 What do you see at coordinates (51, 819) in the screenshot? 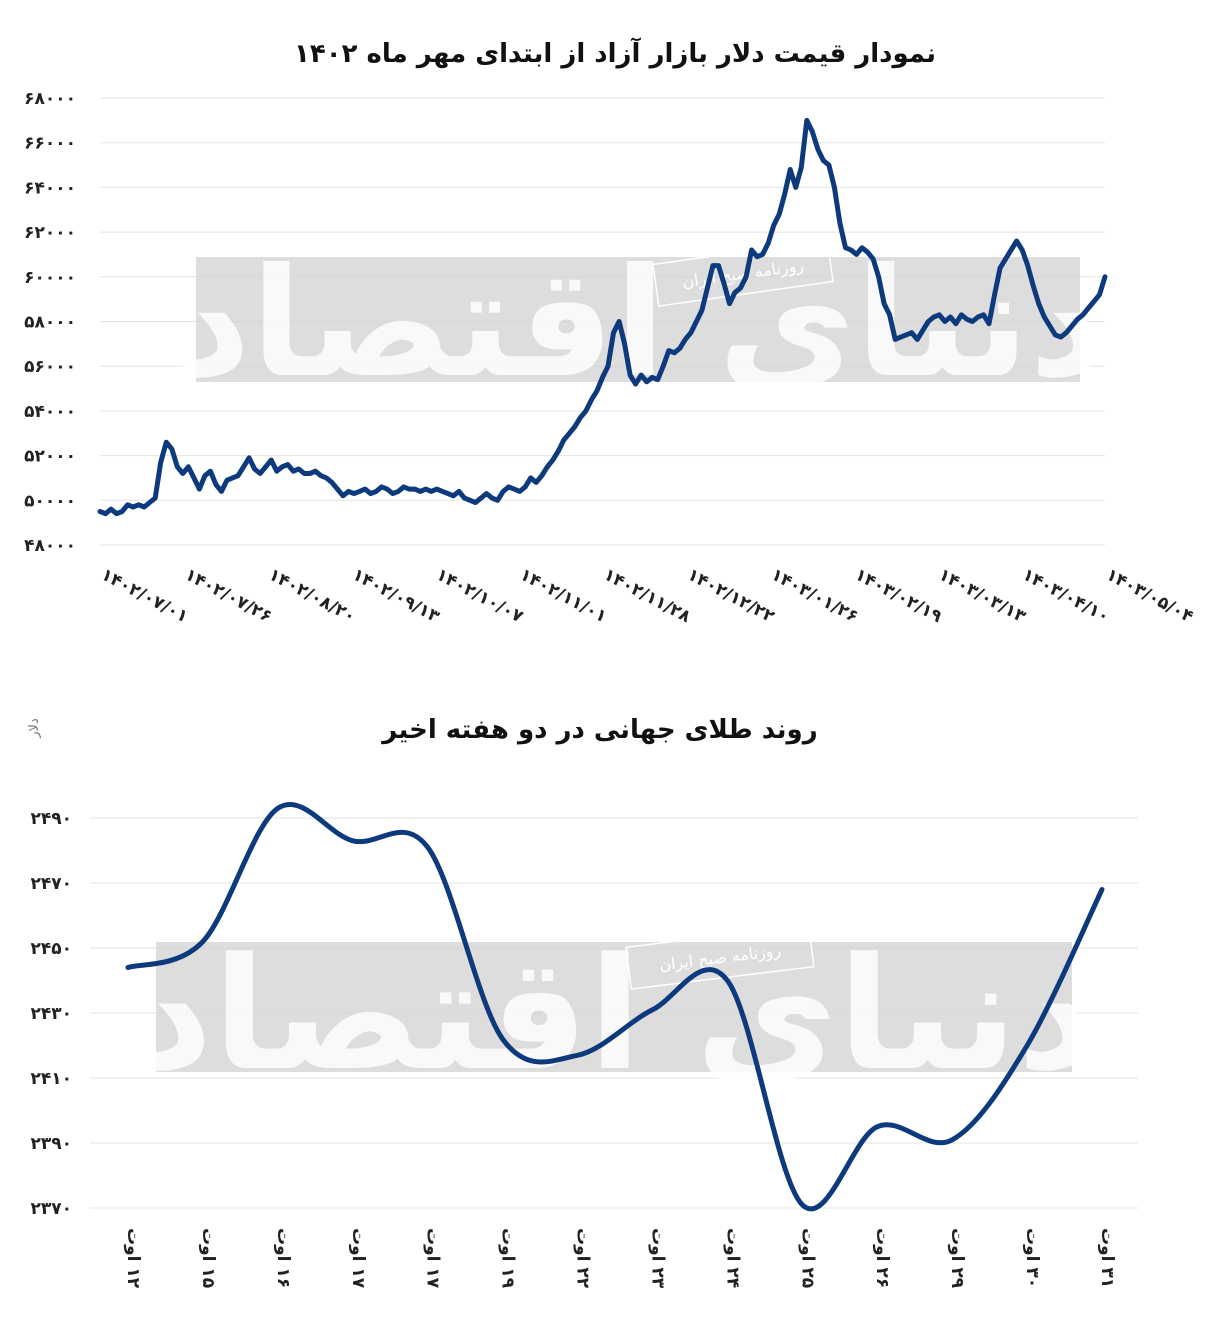
I see `chart2-y-tick-label: ۲۴۹۰` at bounding box center [51, 819].